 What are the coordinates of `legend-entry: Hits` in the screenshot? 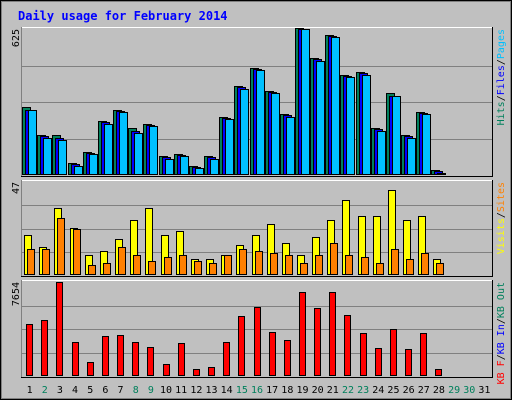 It's located at (501, 113).